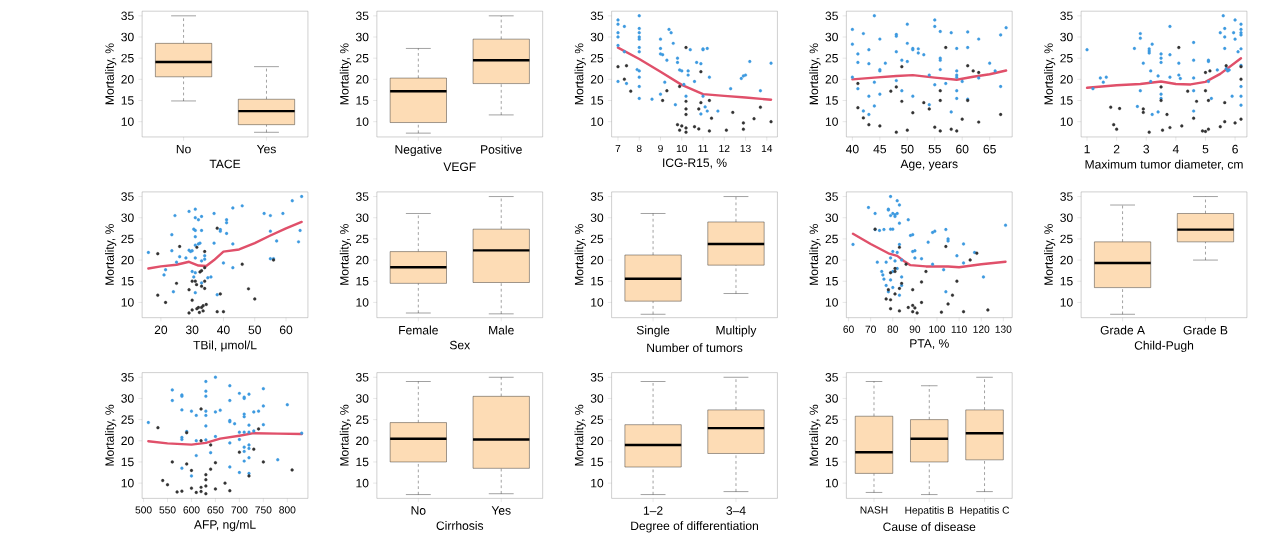 Image resolution: width=1273 pixels, height=544 pixels. Describe the element at coordinates (989, 149) in the screenshot. I see `x-tick-label: 65` at that location.